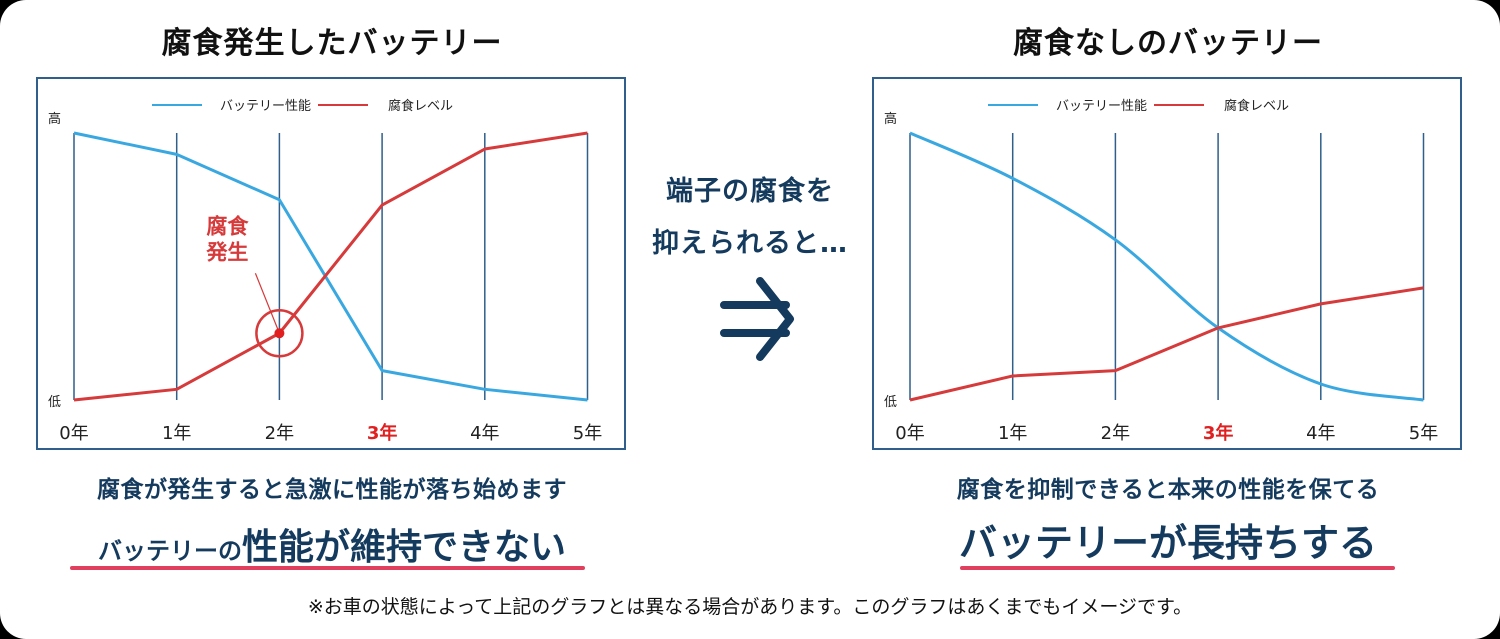  What do you see at coordinates (1168, 43) in the screenshot?
I see `right-panel-title: 腐食なしのバッテリー` at bounding box center [1168, 43].